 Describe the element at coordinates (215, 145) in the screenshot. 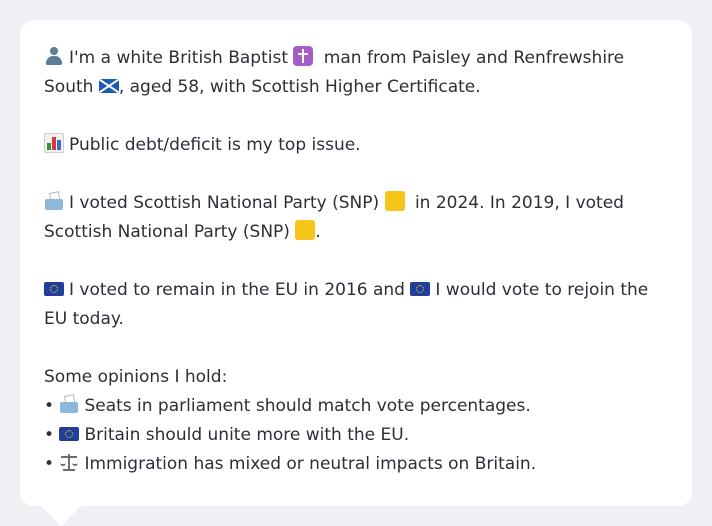

I see `top-issue-text: Public debt/deficit is my top issue.` at that location.